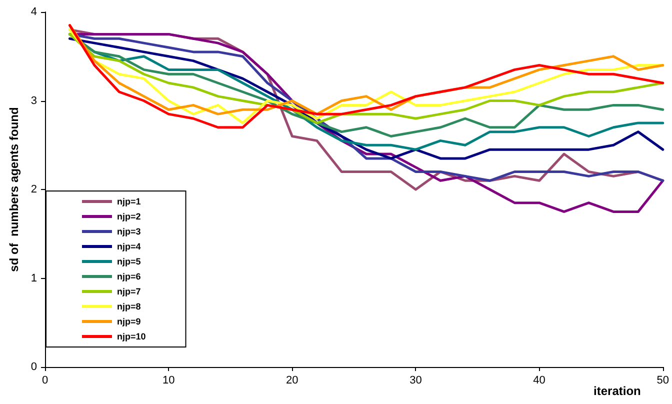 The image size is (672, 404). Describe the element at coordinates (131, 337) in the screenshot. I see `legend-label: njp=10` at that location.